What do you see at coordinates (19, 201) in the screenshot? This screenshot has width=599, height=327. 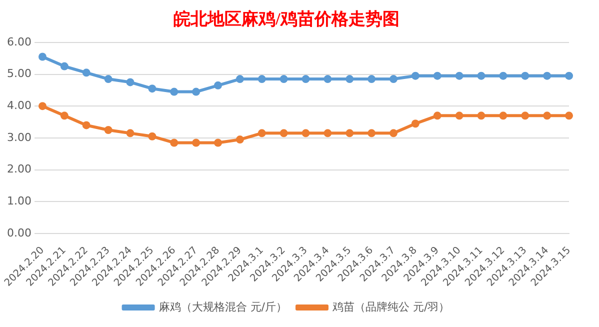 I see `y-tick-label: 1.00` at bounding box center [19, 201].